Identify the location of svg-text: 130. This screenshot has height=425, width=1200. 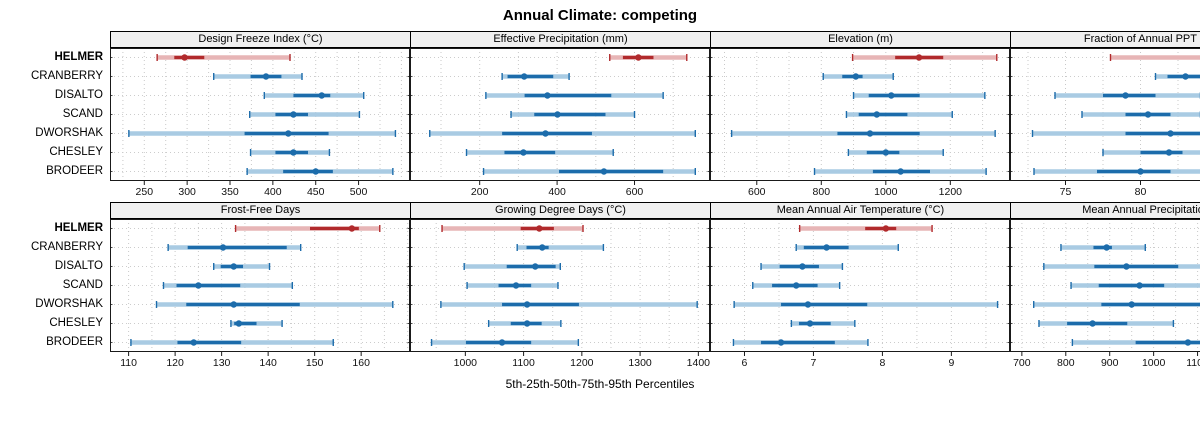
(222, 362).